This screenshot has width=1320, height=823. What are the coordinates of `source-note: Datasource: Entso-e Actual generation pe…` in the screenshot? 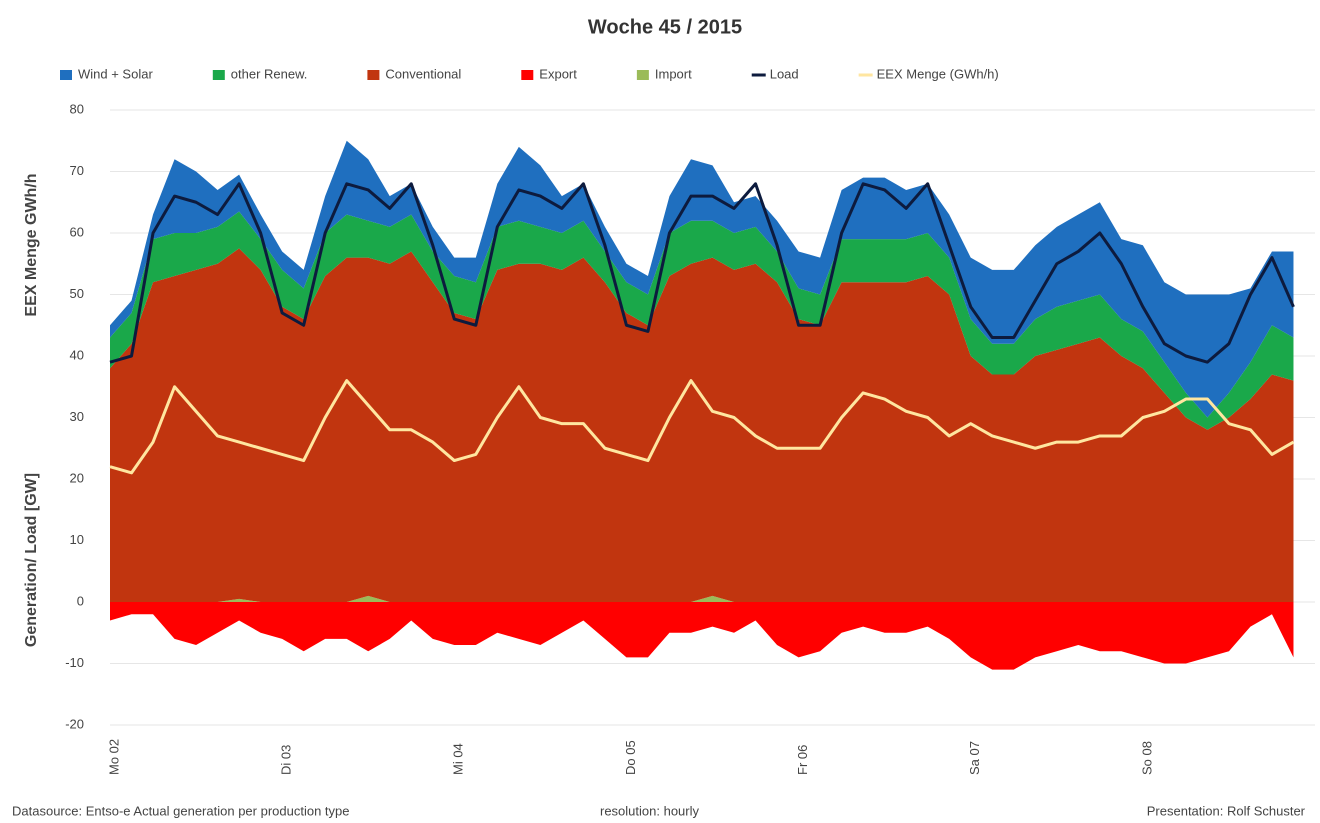 It's located at (181, 810).